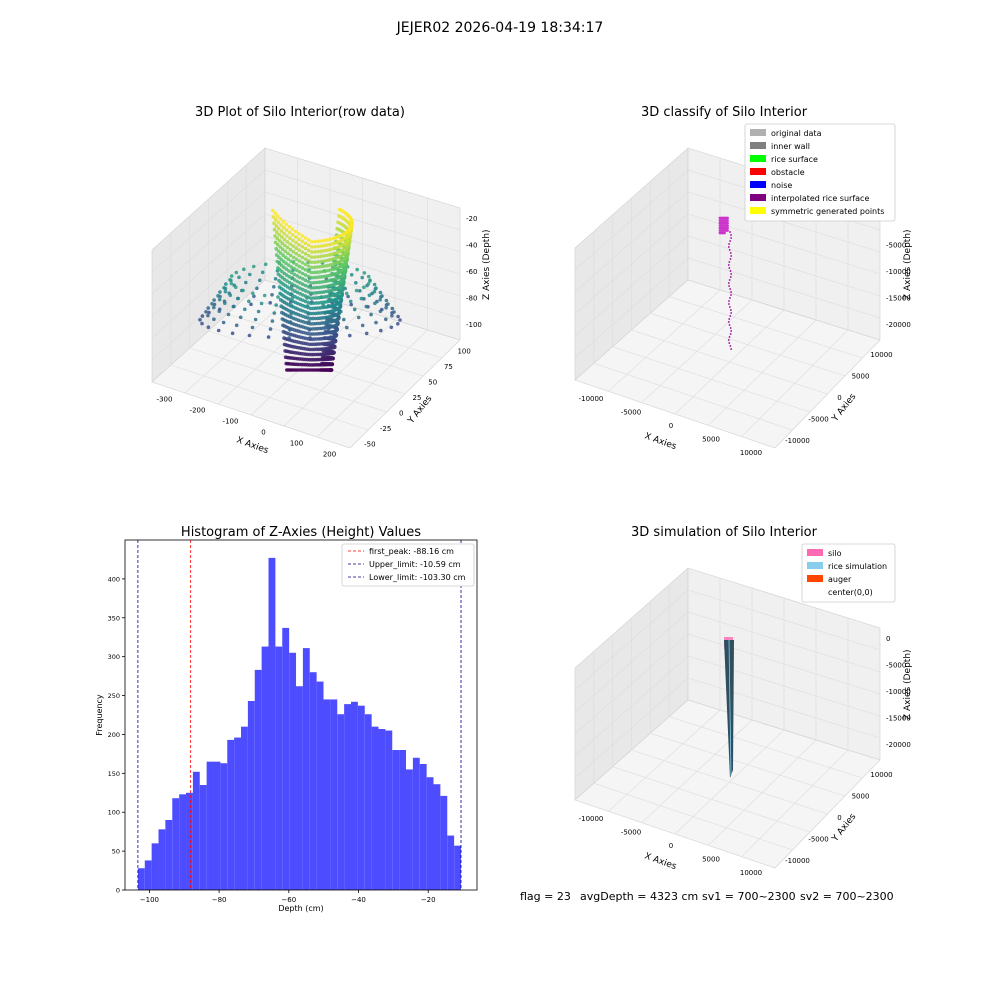 The image size is (1000, 1000). I want to click on histogram-ytick-label: 200, so click(114, 735).